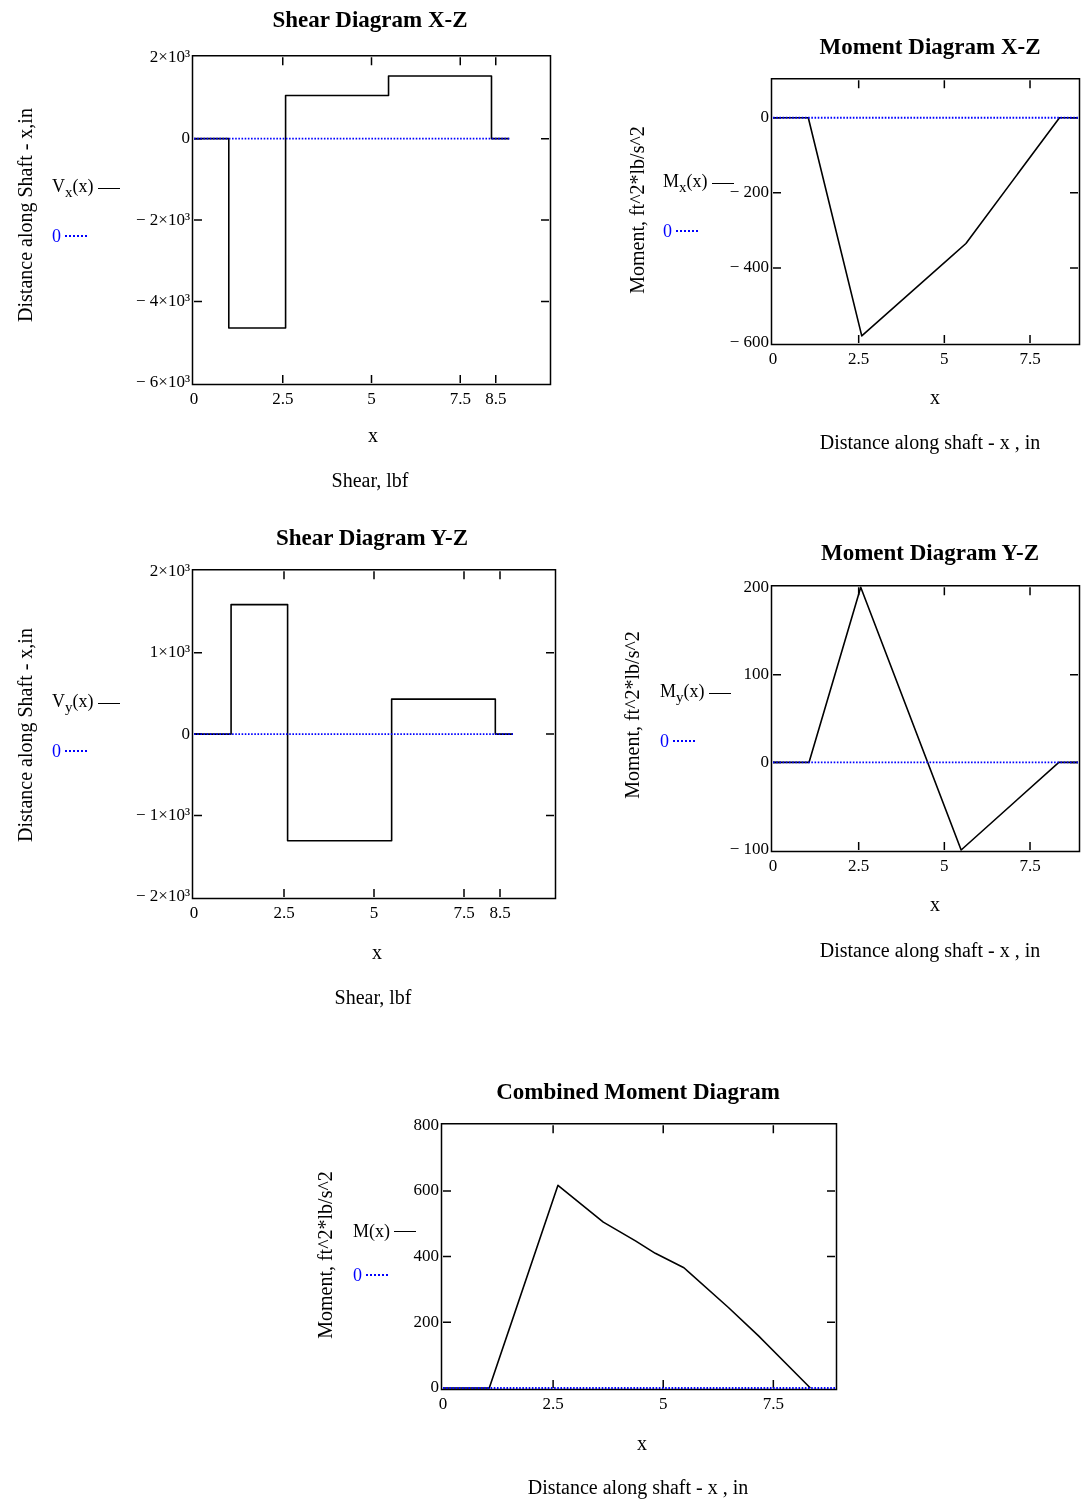 The height and width of the screenshot is (1503, 1086). I want to click on y-tick-label: 800, so click(426, 1124).